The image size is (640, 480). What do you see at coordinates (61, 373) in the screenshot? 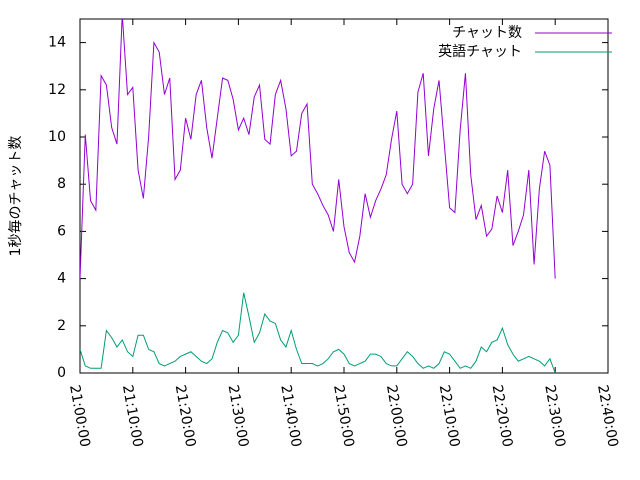
I see `y-tick-label: 0` at bounding box center [61, 373].